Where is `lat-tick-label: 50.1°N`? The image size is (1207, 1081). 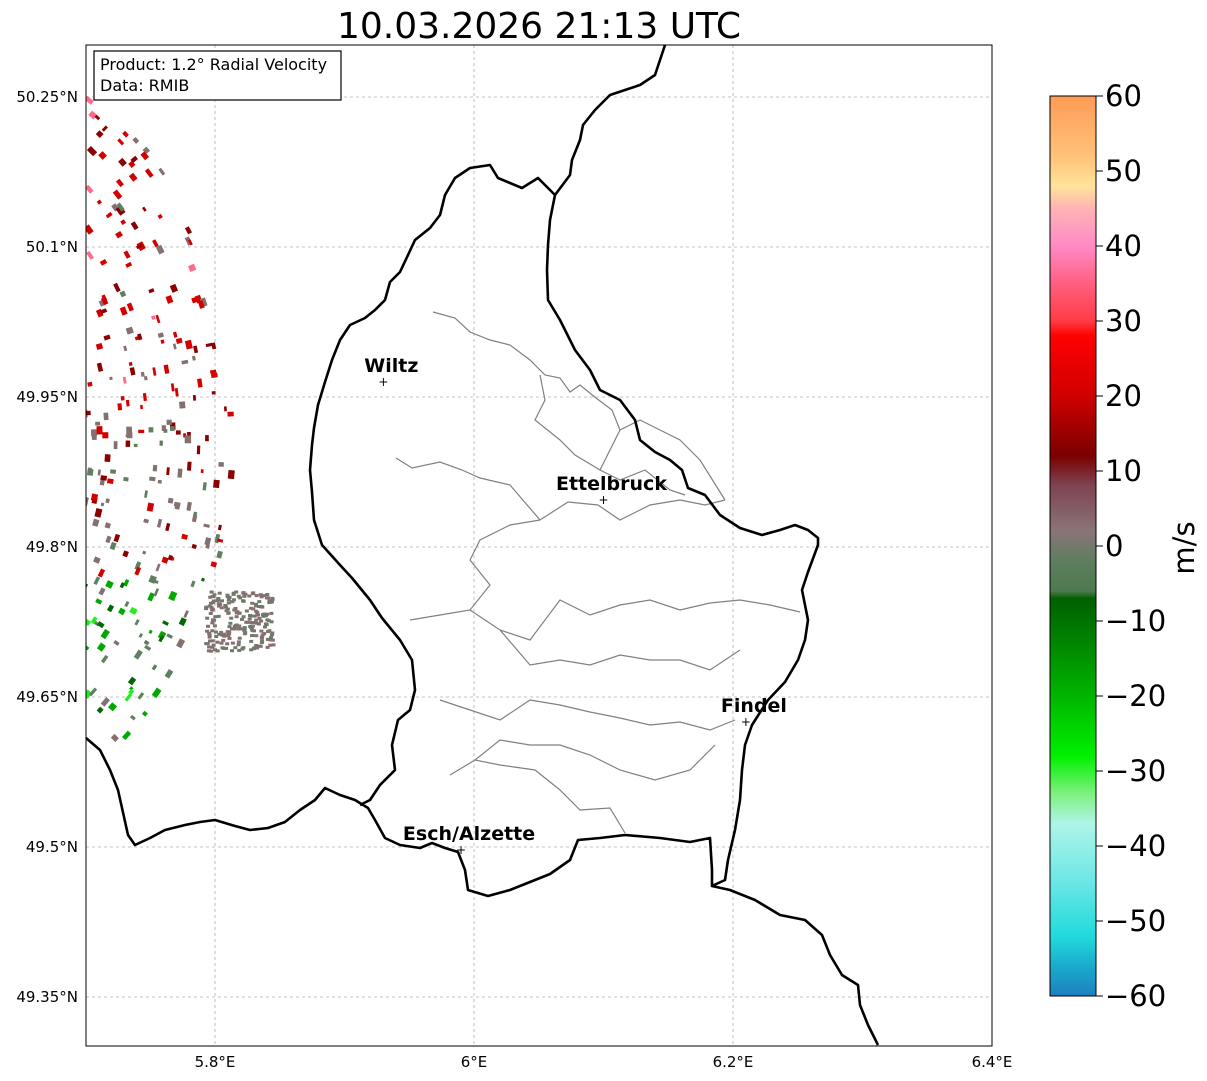 lat-tick-label: 50.1°N is located at coordinates (52, 247).